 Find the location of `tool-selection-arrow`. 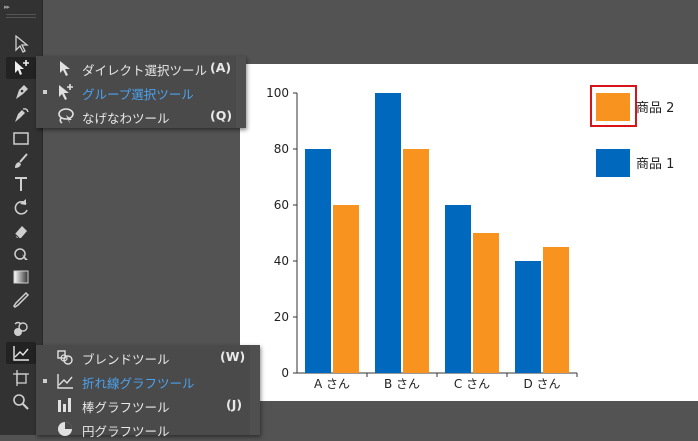

tool-selection-arrow is located at coordinates (21, 44).